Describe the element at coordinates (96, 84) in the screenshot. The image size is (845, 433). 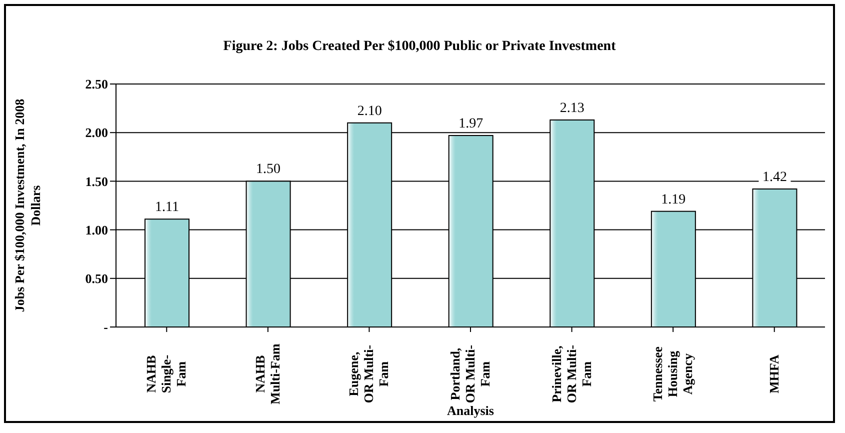
I see `y-tick-label: 2.50` at that location.